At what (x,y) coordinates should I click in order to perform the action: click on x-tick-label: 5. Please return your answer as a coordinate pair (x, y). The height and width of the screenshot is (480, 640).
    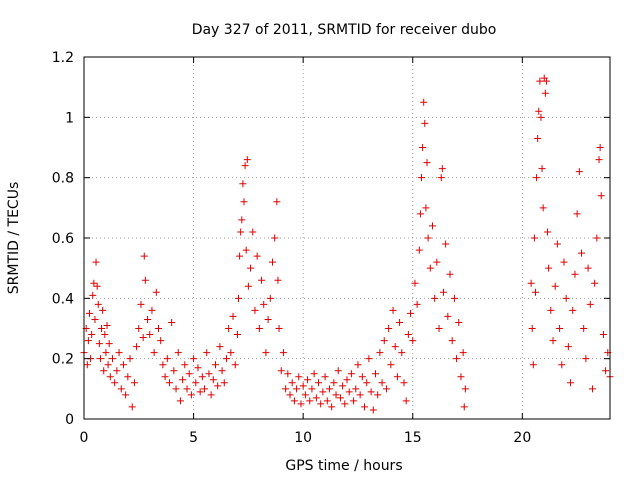
    Looking at the image, I should click on (193, 438).